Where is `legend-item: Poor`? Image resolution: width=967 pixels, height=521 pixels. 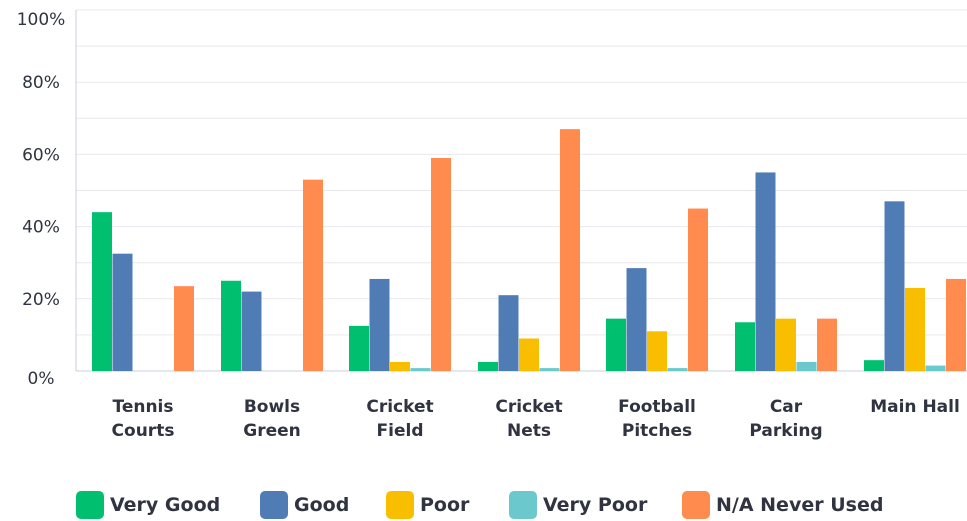
legend-item: Poor is located at coordinates (428, 505).